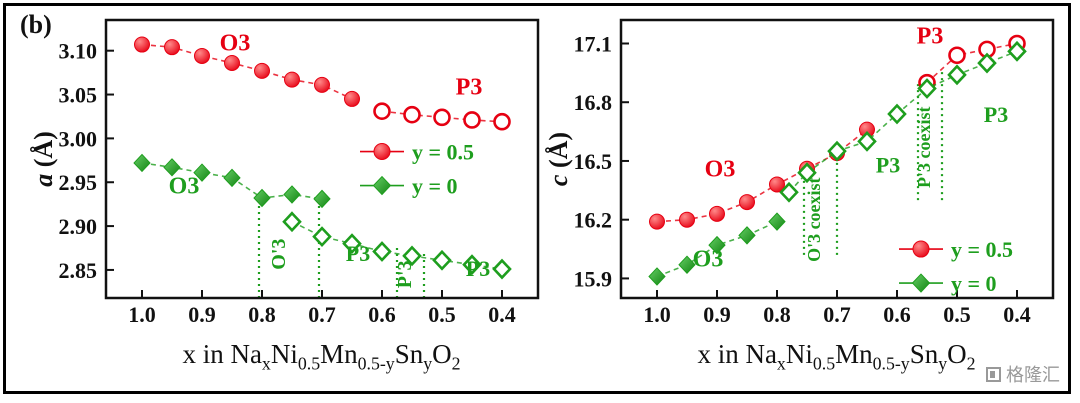  What do you see at coordinates (78, 95) in the screenshot?
I see `y-tick-label: 3.05` at bounding box center [78, 95].